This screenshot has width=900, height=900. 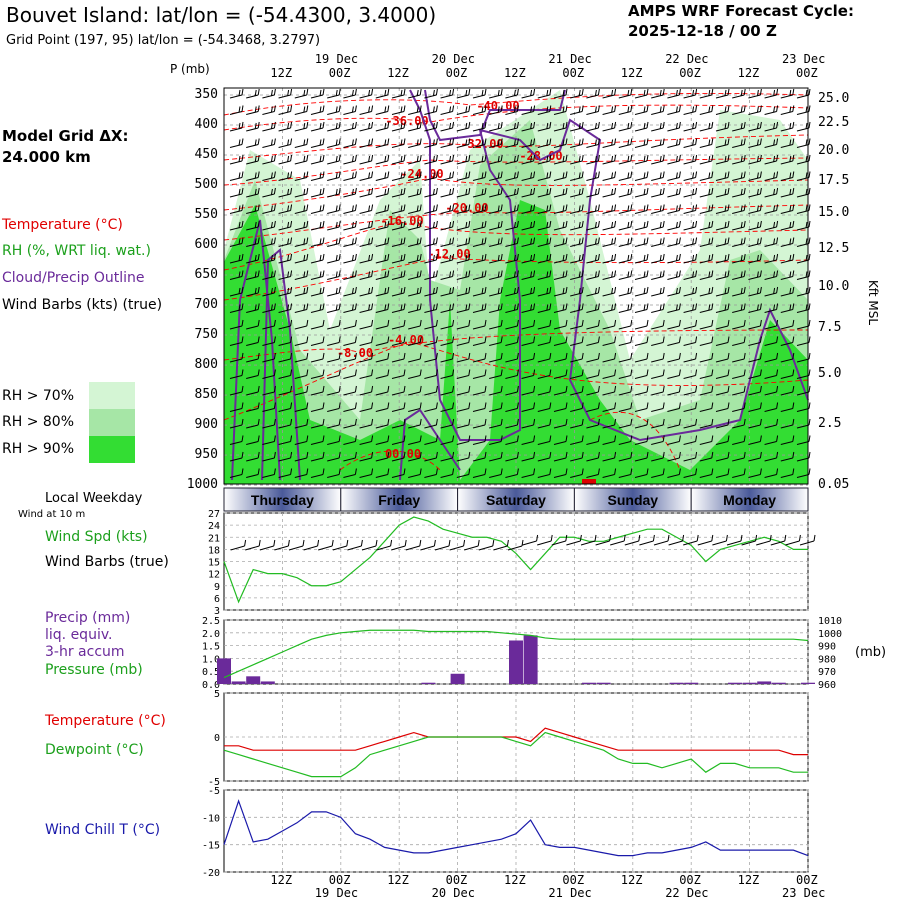 What do you see at coordinates (217, 694) in the screenshot?
I see `temp-panel-ytick-label: 5` at bounding box center [217, 694].